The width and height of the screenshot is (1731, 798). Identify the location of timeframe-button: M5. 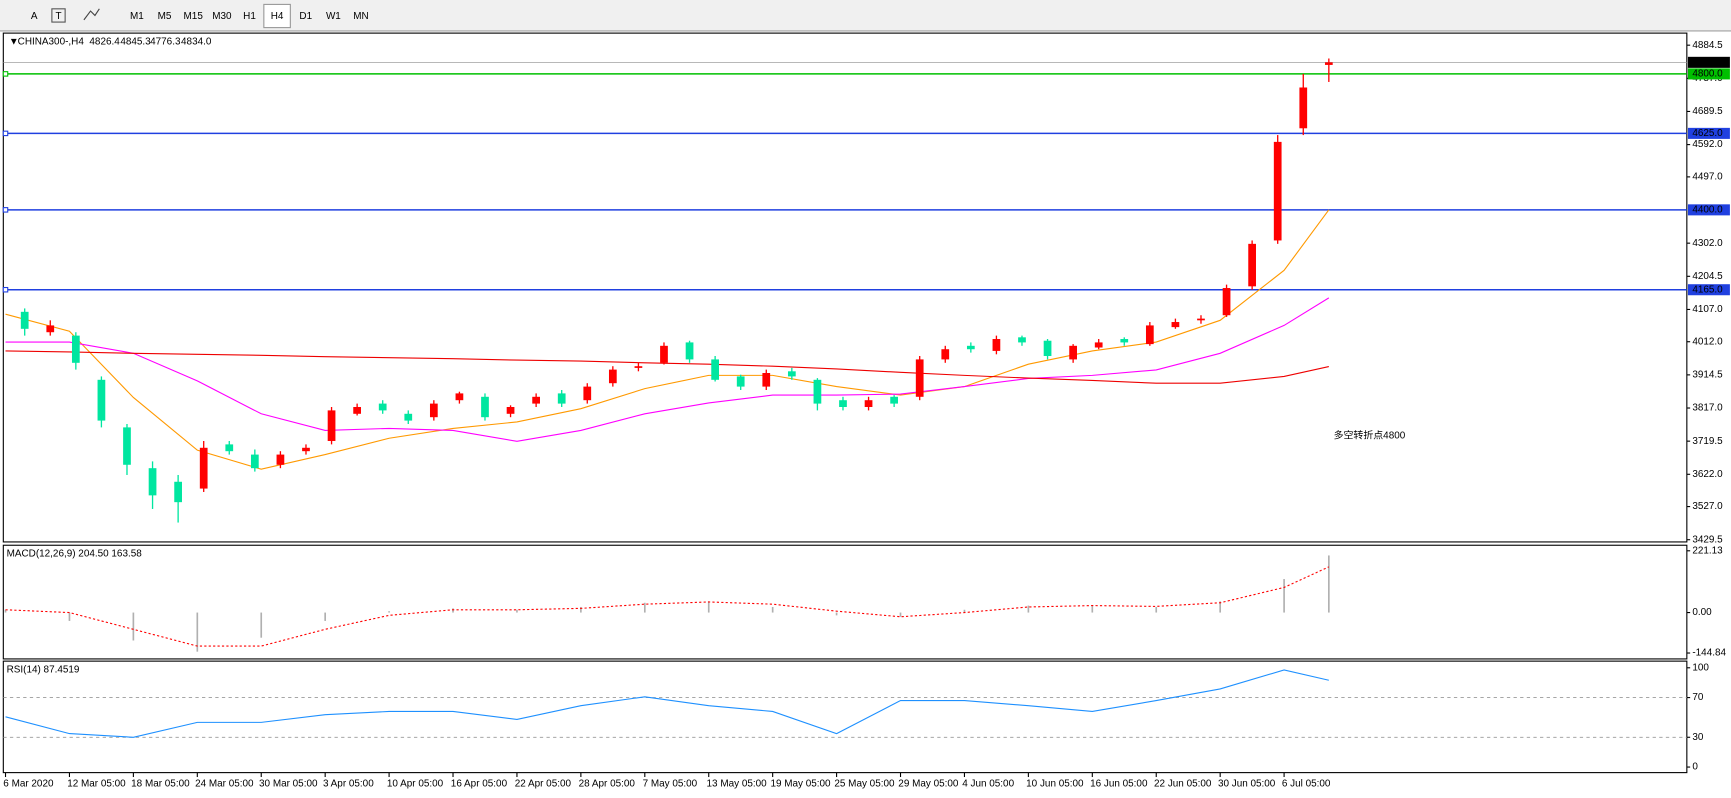
(165, 16).